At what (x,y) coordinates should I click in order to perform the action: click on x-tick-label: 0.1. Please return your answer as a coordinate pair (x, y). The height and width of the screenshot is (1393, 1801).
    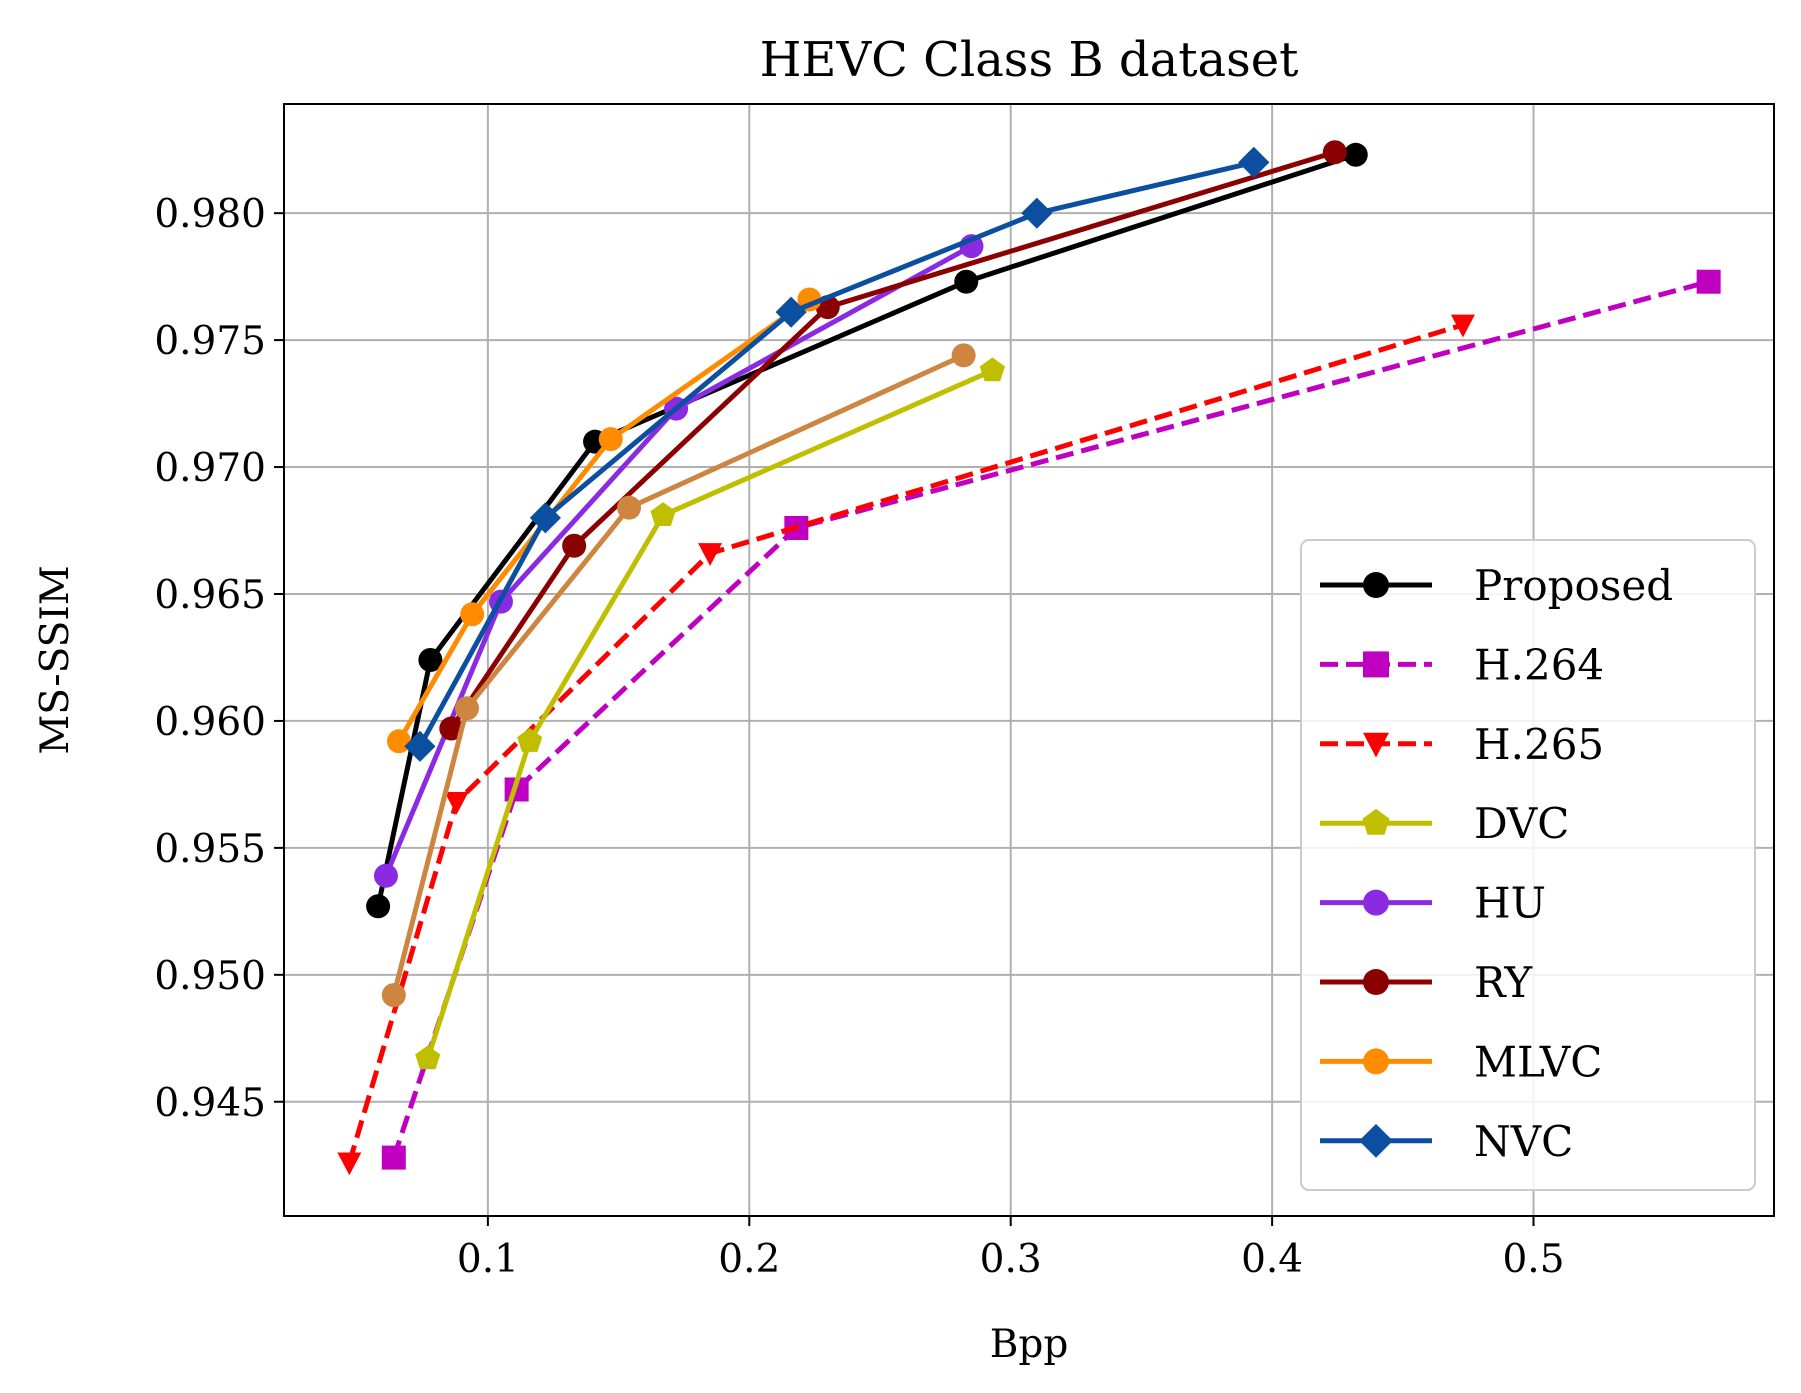
    Looking at the image, I should click on (488, 1259).